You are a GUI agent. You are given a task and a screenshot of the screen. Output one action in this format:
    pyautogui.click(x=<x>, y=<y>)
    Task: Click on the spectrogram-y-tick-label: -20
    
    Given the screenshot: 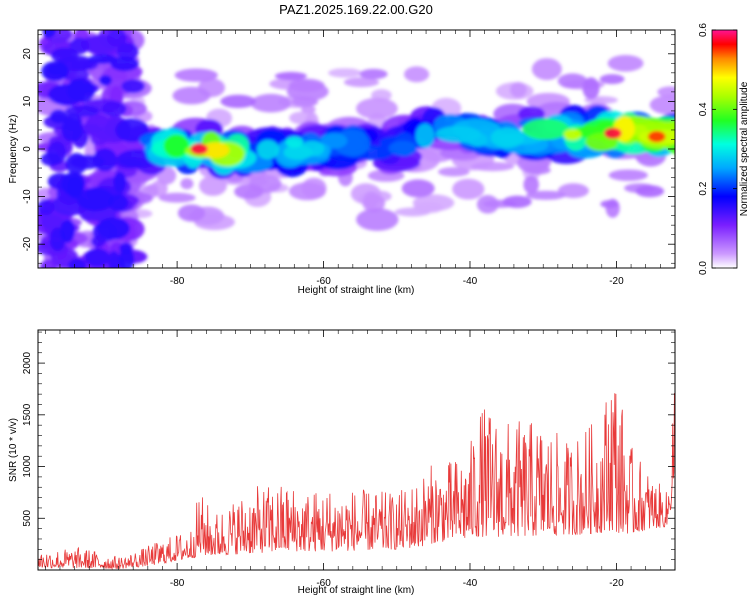 What is the action you would take?
    pyautogui.click(x=27, y=244)
    